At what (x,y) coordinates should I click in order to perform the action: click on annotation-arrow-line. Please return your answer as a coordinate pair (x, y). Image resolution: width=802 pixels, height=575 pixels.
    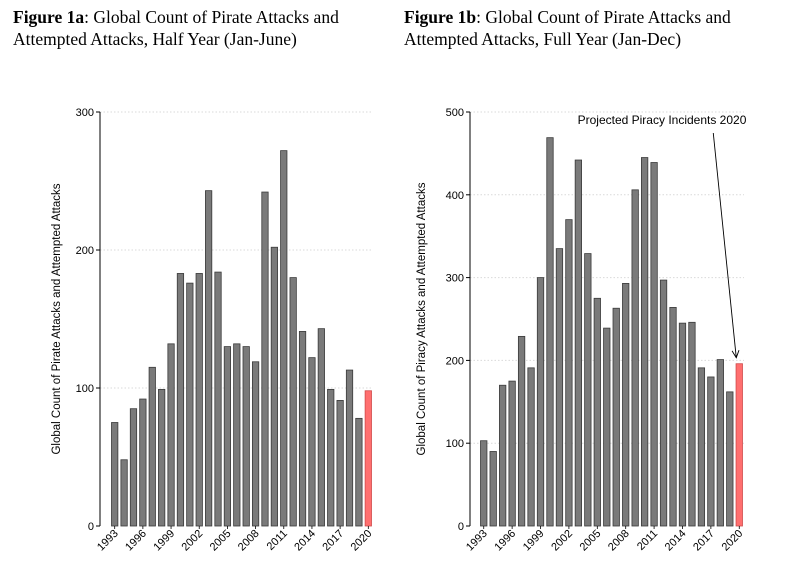
    Looking at the image, I should click on (724, 245).